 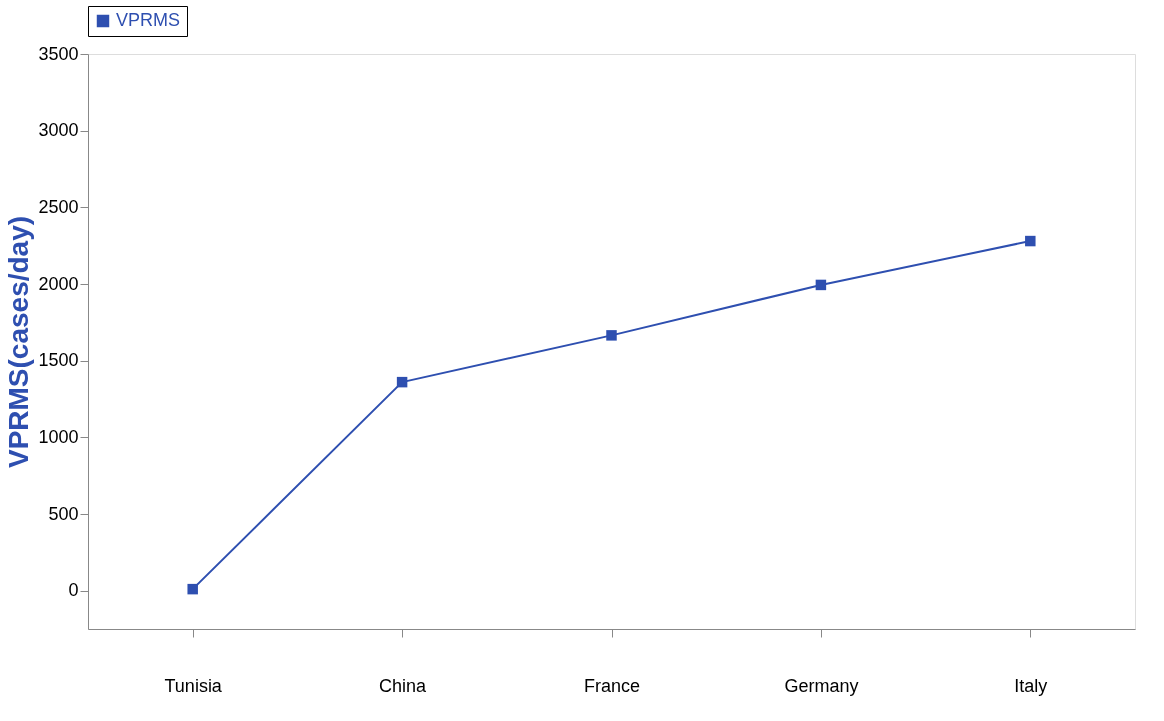 I want to click on x-tick-label: China, so click(x=403, y=685).